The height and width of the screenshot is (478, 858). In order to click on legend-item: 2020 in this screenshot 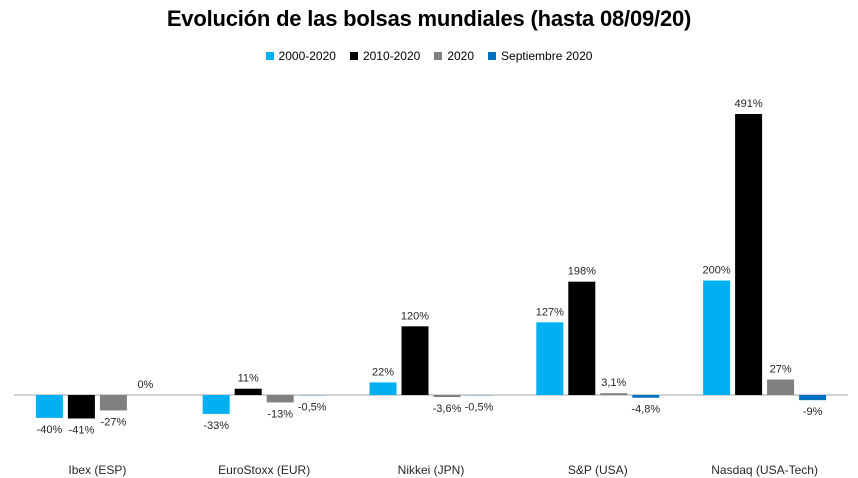, I will do `click(454, 56)`.